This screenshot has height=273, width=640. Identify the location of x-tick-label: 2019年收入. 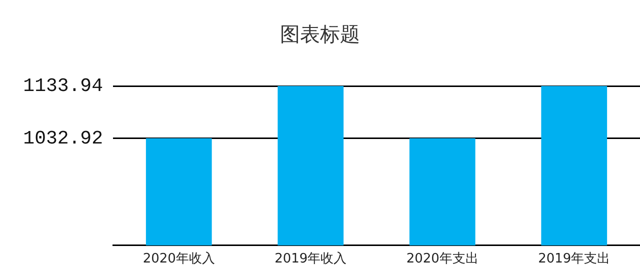
(310, 259).